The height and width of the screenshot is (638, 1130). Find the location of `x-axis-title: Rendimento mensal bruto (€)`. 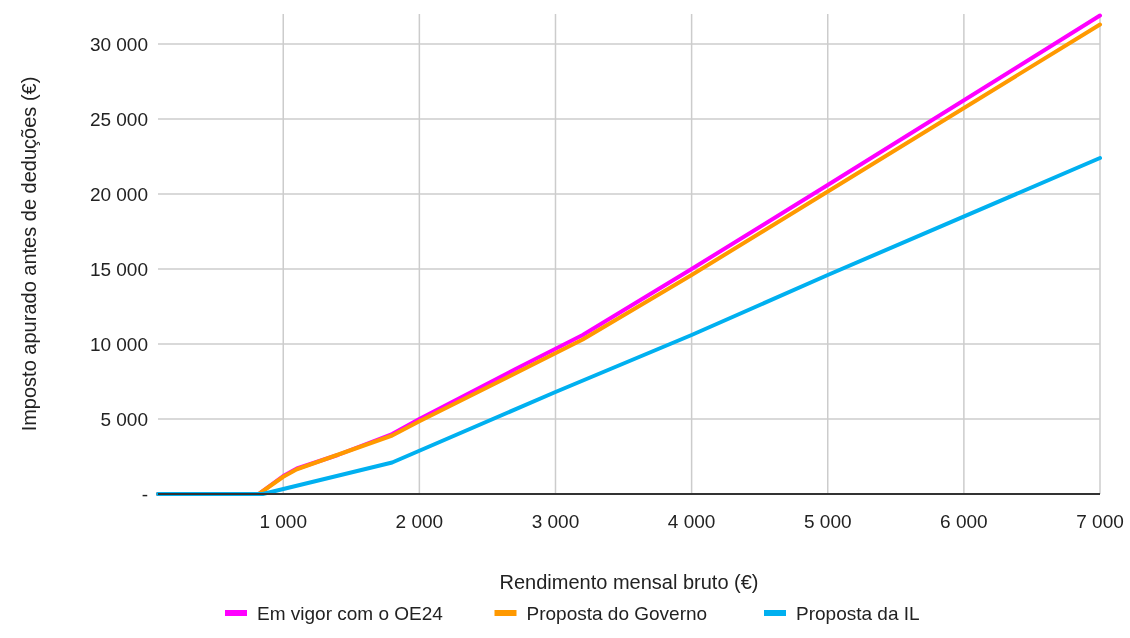

x-axis-title: Rendimento mensal bruto (€) is located at coordinates (629, 582).